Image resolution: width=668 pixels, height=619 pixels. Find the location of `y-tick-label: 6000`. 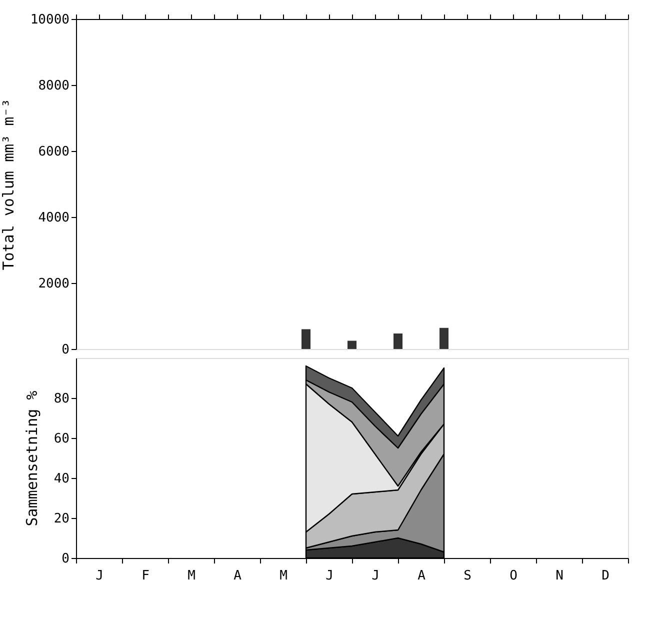

y-tick-label: 6000 is located at coordinates (54, 152).